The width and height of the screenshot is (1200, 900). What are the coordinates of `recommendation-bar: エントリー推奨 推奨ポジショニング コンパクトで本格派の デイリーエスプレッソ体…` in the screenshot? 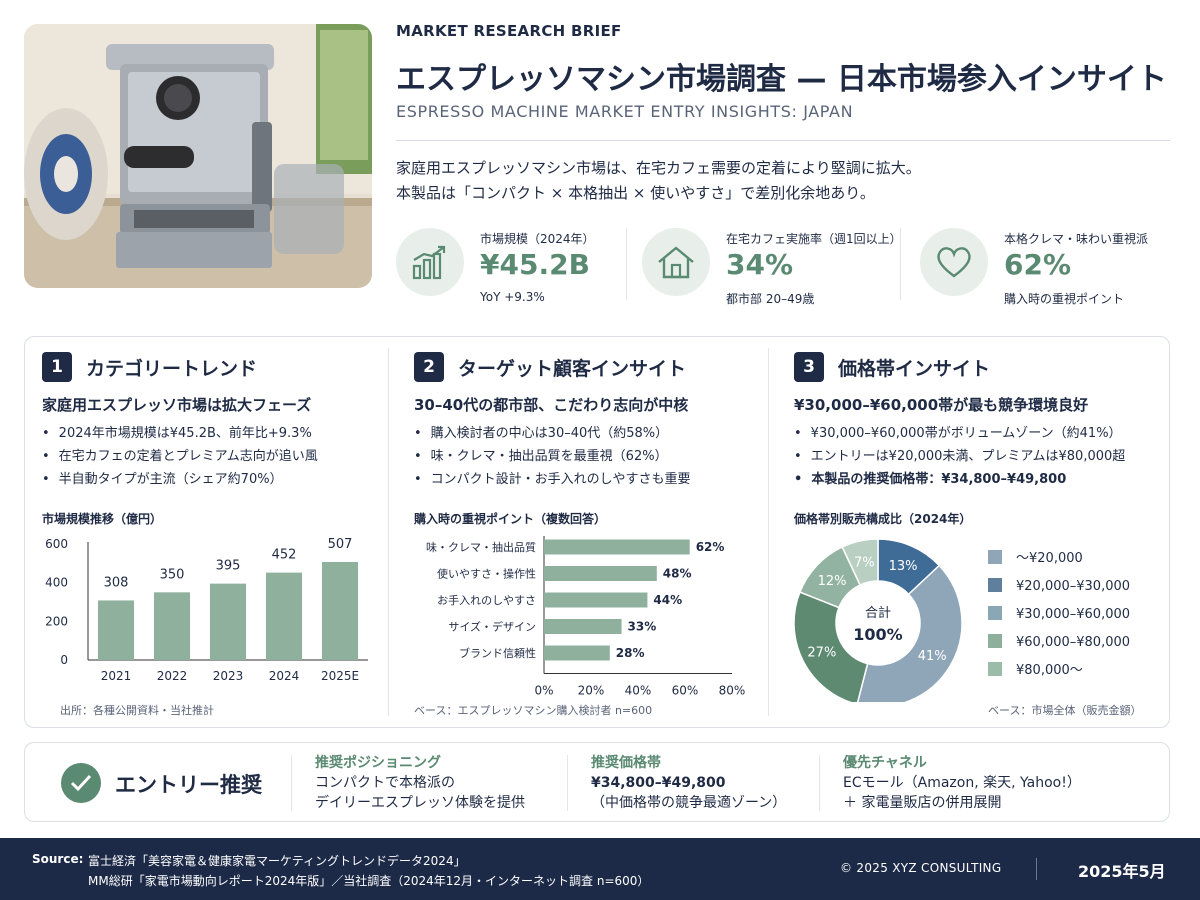 It's located at (597, 782).